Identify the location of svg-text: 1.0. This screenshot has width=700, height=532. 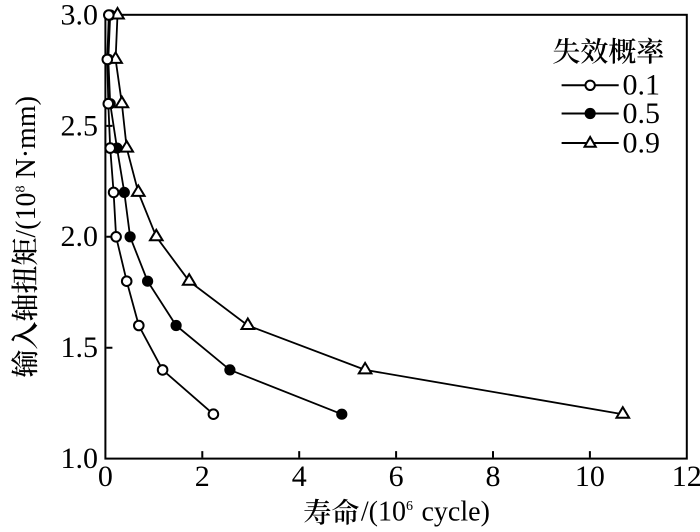
(80, 458).